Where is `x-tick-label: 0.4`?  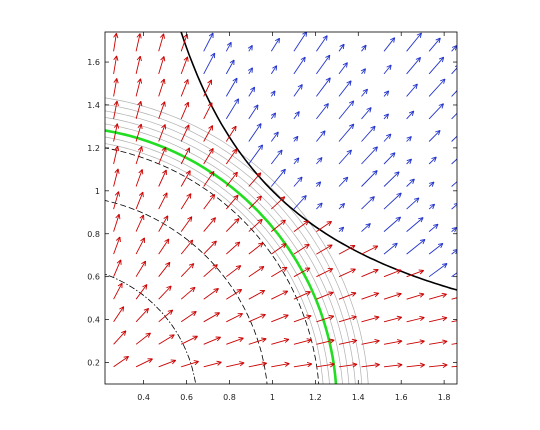 x-tick-label: 0.4 is located at coordinates (143, 397).